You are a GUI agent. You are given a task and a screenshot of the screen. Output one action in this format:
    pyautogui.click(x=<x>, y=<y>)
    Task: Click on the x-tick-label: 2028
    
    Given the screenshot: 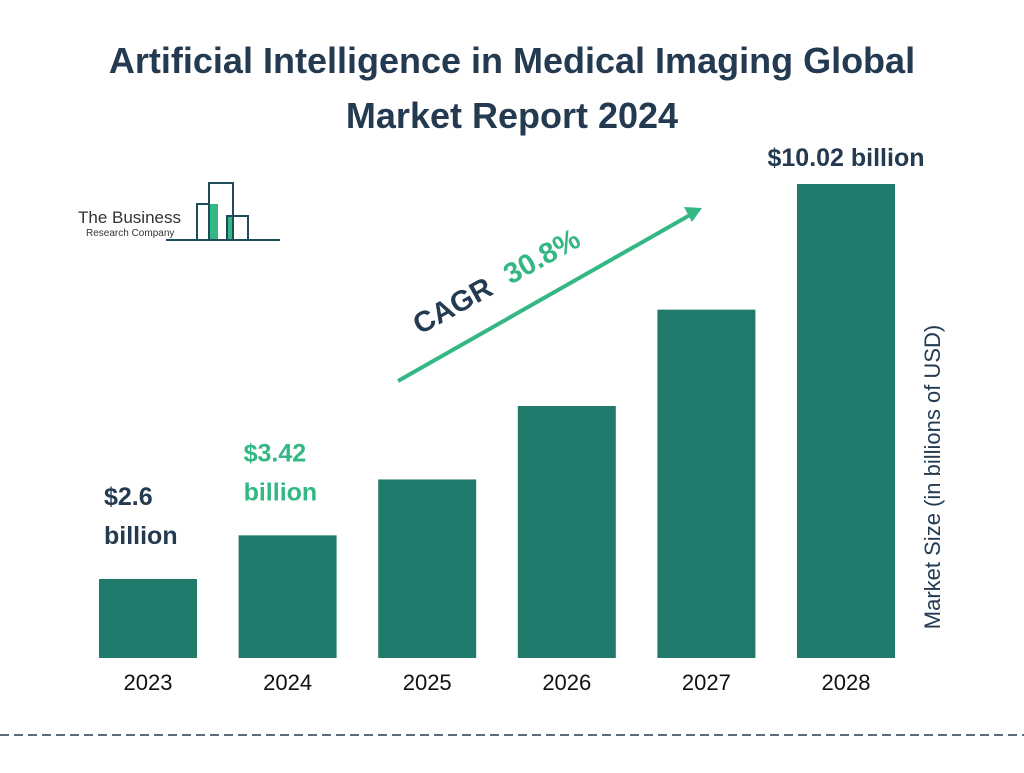 What is the action you would take?
    pyautogui.click(x=846, y=682)
    